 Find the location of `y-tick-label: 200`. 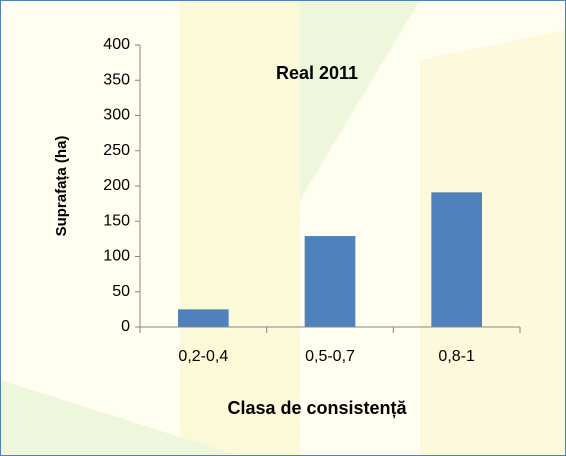

y-tick-label: 200 is located at coordinates (116, 185).